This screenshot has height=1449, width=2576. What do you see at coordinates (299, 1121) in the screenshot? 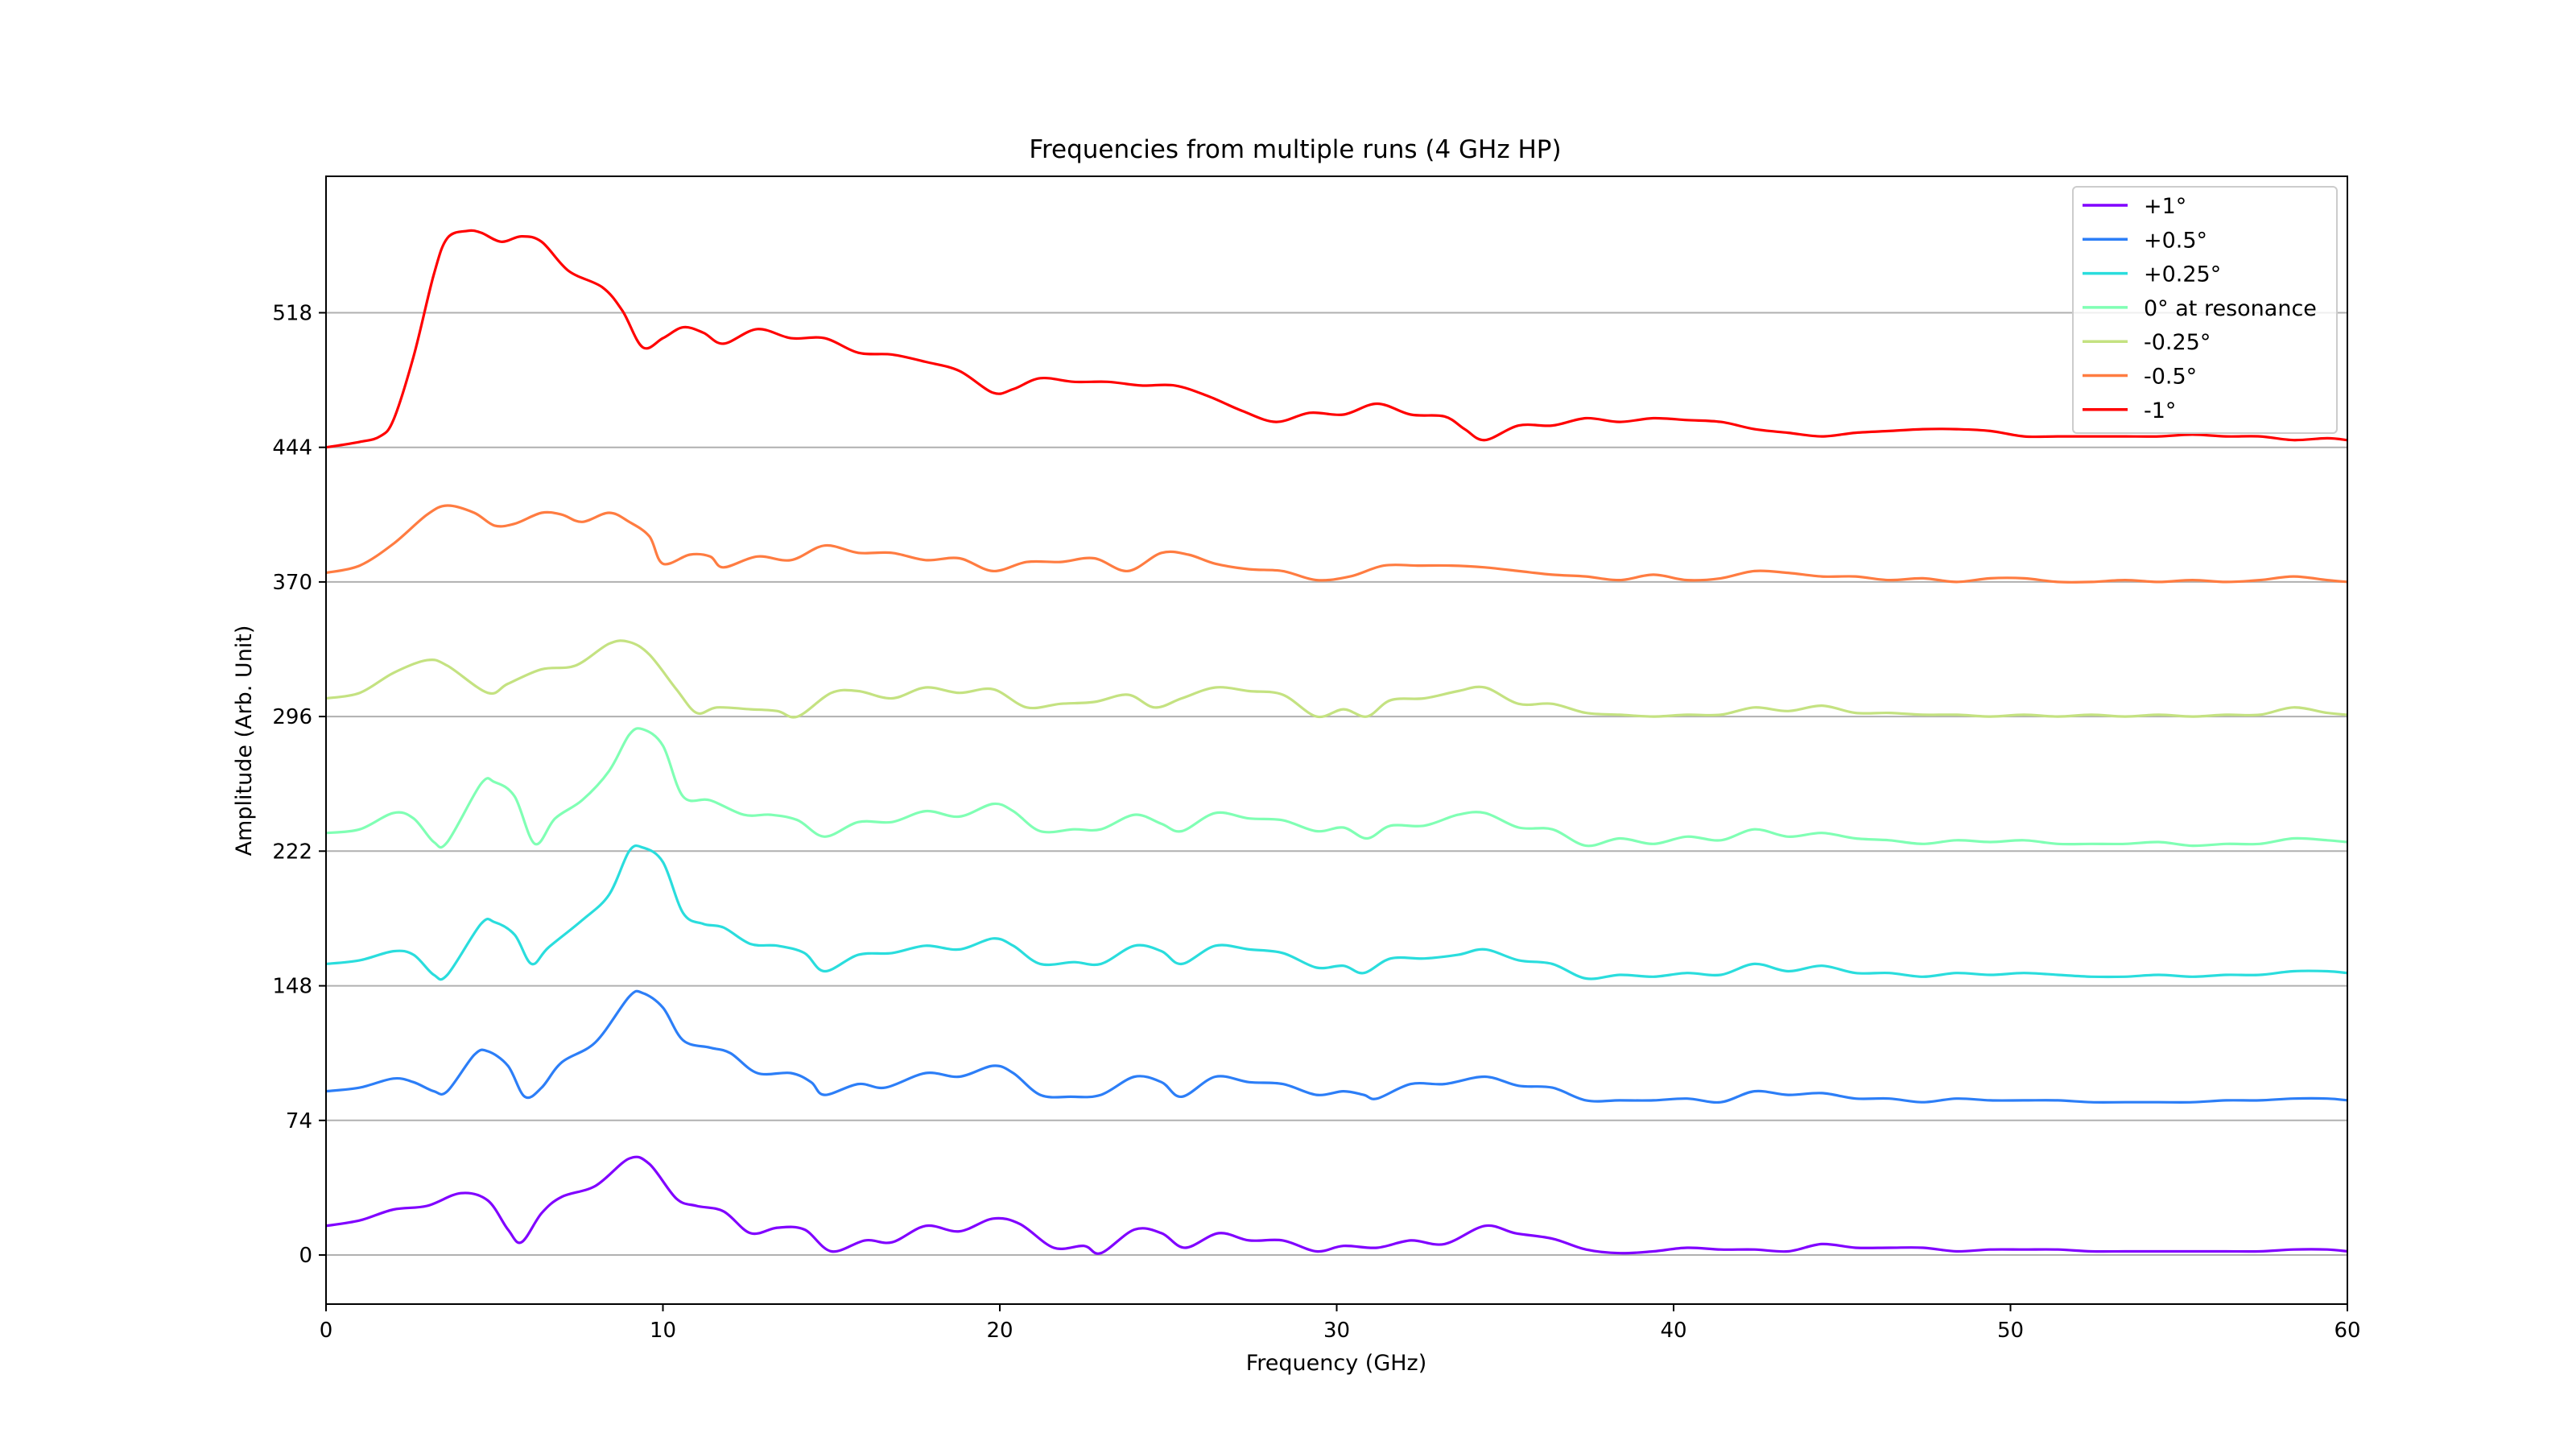
I see `y-tick-label: 74` at bounding box center [299, 1121].